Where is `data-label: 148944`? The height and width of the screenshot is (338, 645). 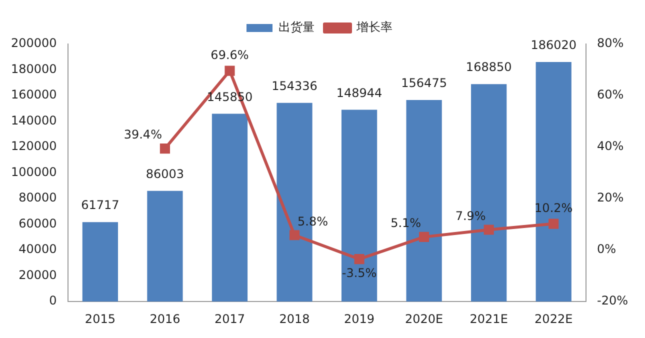
data-label: 148944 is located at coordinates (359, 93).